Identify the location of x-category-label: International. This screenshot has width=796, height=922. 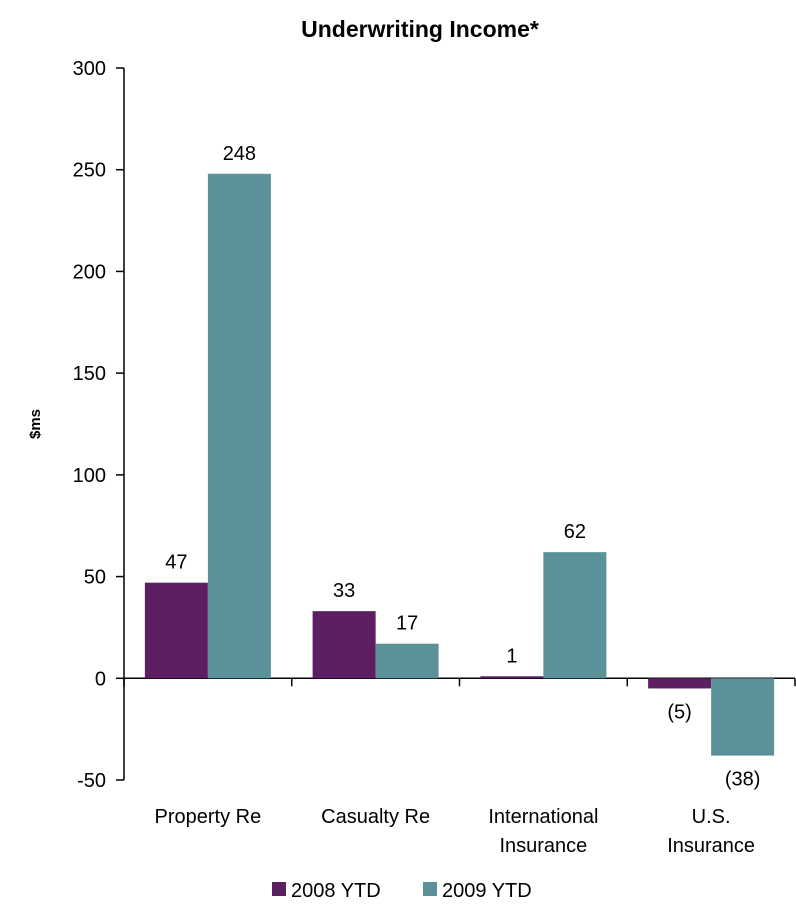
(543, 817).